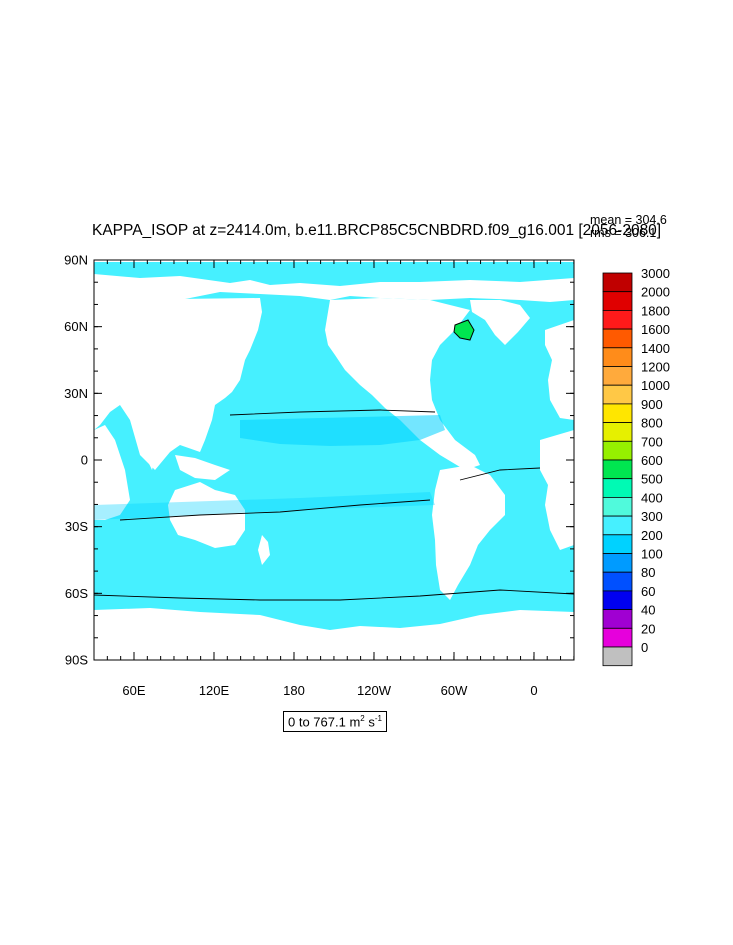 This screenshot has width=733, height=945. Describe the element at coordinates (378, 718) in the screenshot. I see `range-unit-s-sup: -1` at that location.